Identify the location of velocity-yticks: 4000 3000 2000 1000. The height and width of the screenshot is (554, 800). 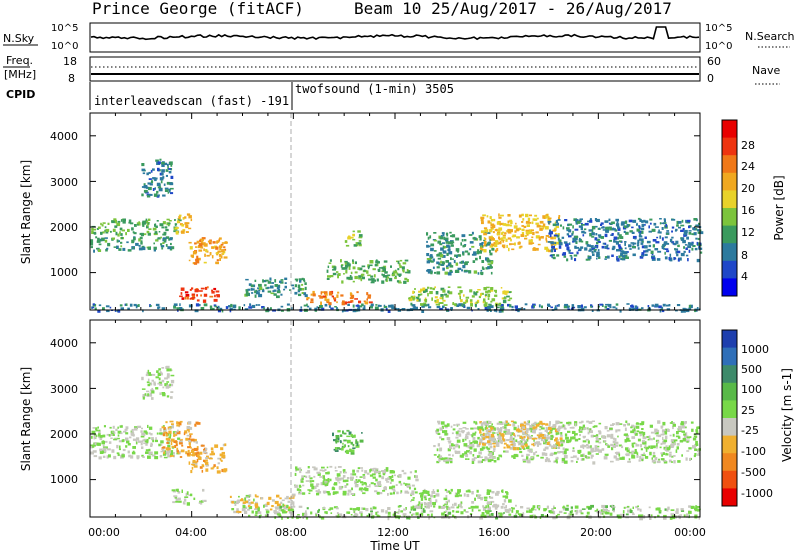
(64, 411).